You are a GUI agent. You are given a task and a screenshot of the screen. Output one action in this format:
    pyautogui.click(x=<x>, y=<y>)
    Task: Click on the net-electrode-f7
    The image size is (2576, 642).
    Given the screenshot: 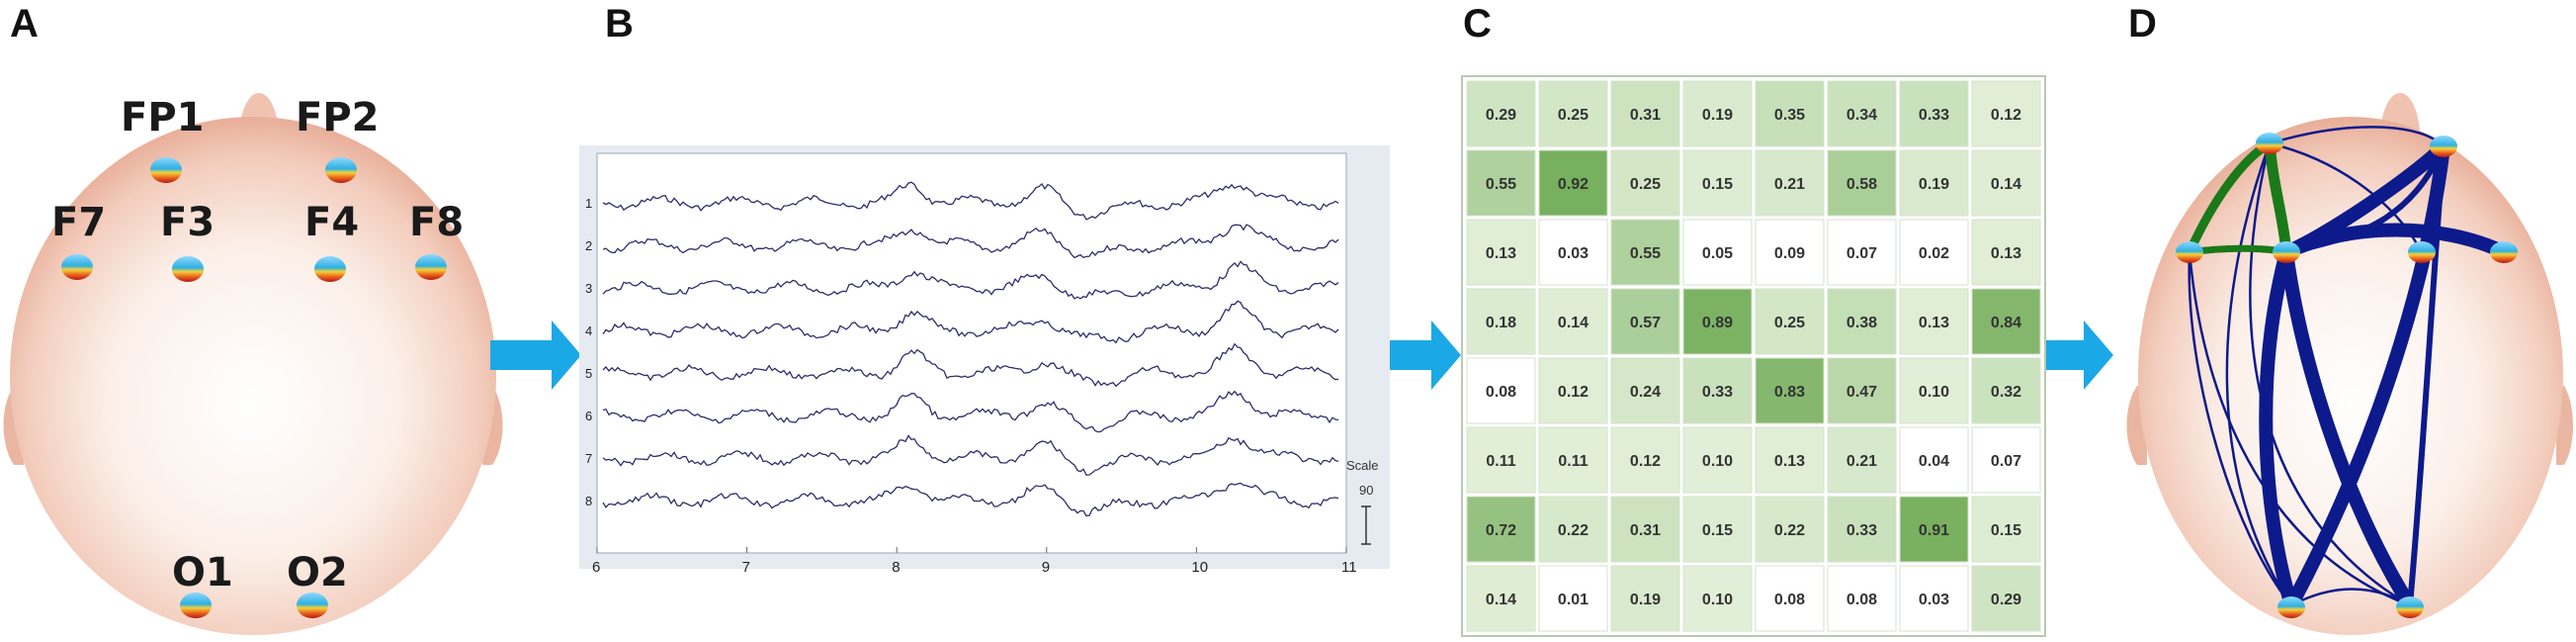 What is the action you would take?
    pyautogui.click(x=2189, y=252)
    